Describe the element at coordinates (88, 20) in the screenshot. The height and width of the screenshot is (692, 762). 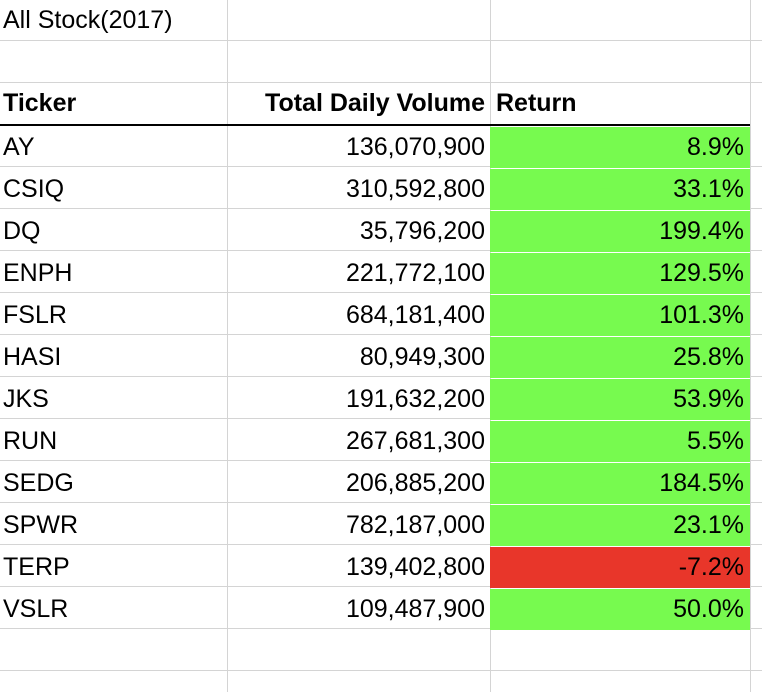
I see `sheet-title-cell: All Stock(2017)` at that location.